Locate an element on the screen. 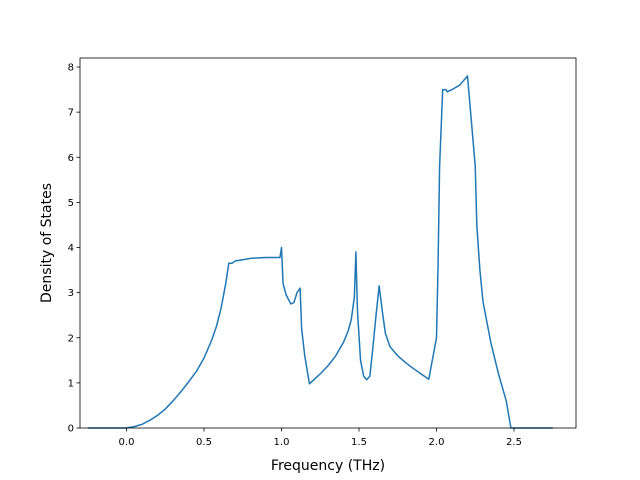 This screenshot has height=480, width=640. x-tick-label: 2.0 is located at coordinates (437, 442).